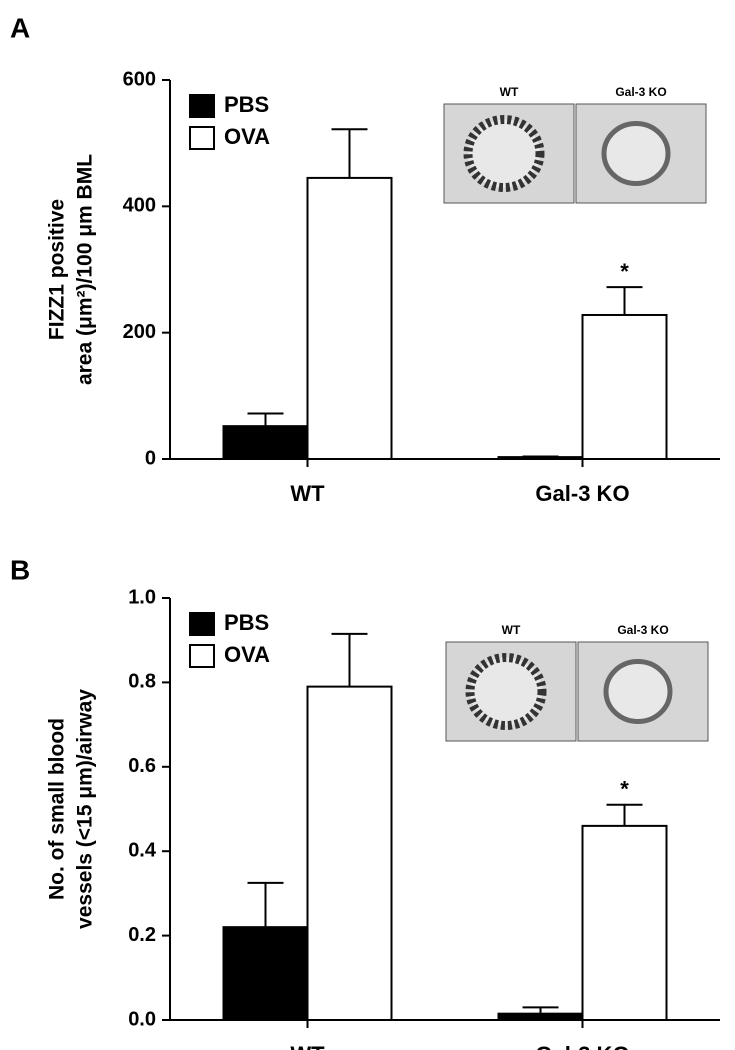 This screenshot has height=1050, width=735. Describe the element at coordinates (142, 850) in the screenshot. I see `y-tick-label: 0.4` at that location.